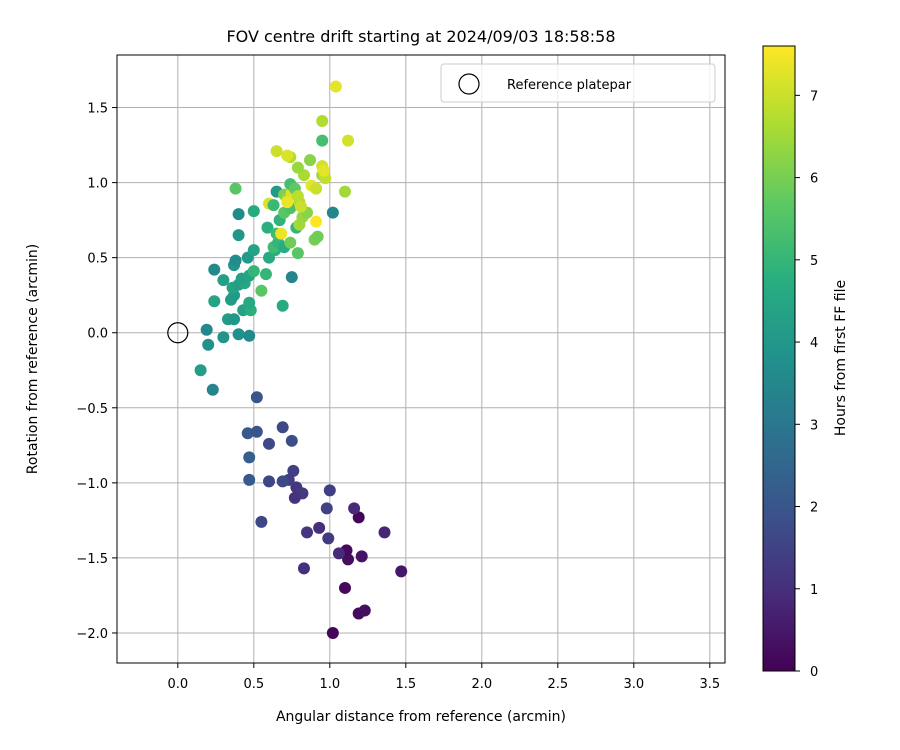  I want to click on y-tick-label: 1.0, so click(97, 184).